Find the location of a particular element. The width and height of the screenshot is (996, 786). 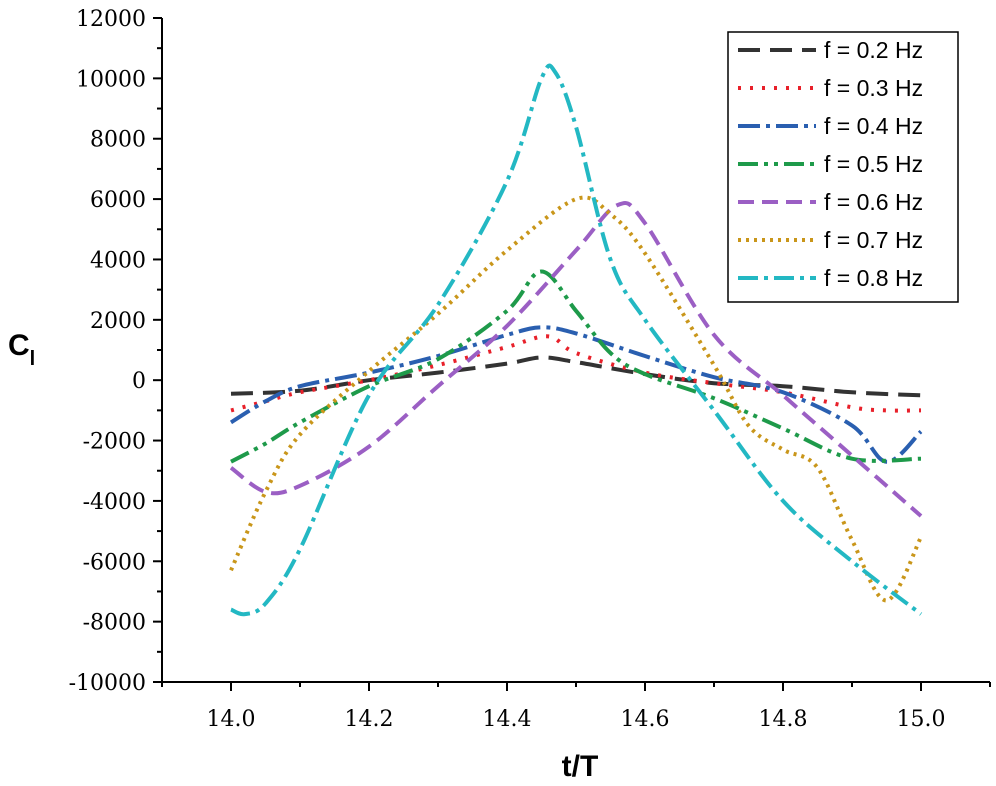

legend-label-2: f = 0.3 Hz is located at coordinates (873, 88).